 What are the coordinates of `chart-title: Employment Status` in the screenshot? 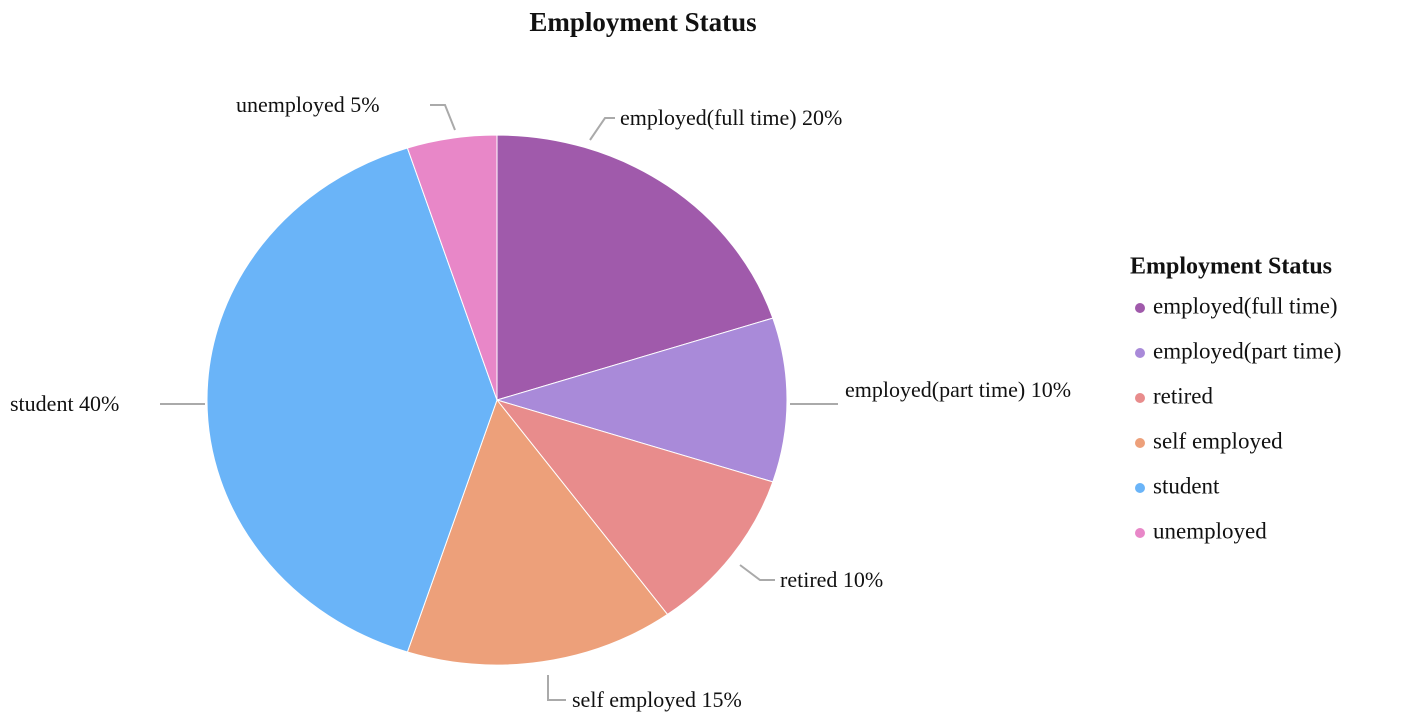 It's located at (642, 22).